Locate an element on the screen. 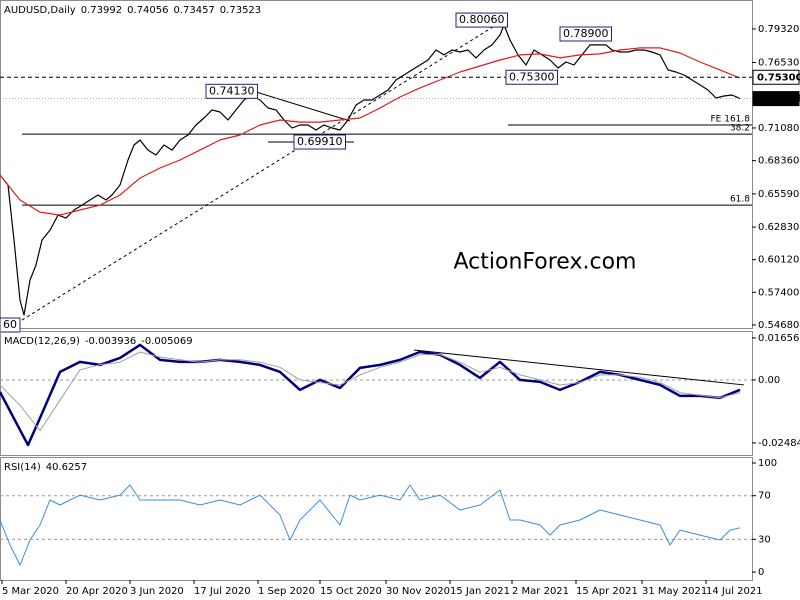  price-box-label: 0.73523 is located at coordinates (778, 99).